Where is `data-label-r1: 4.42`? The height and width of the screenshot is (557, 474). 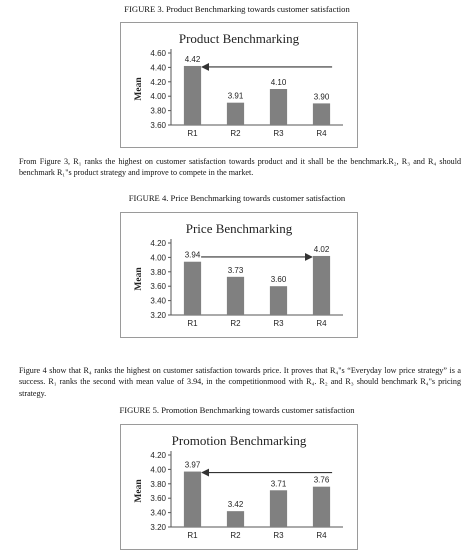 data-label-r1: 4.42 is located at coordinates (193, 59).